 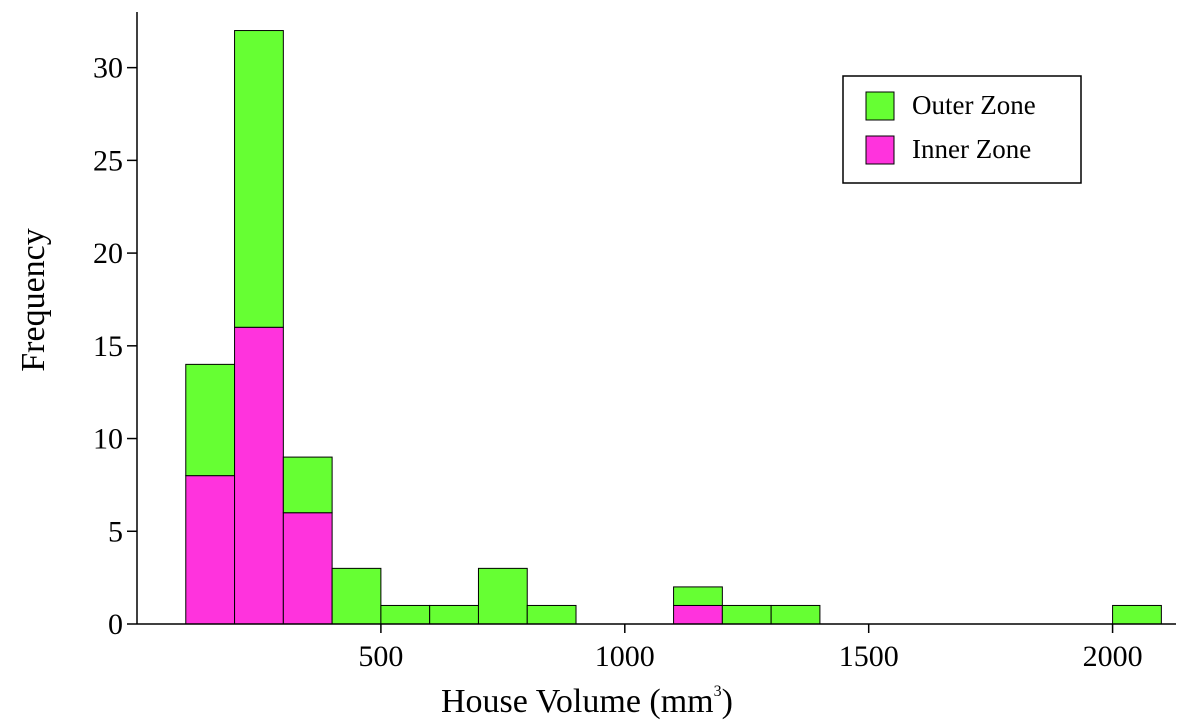 What do you see at coordinates (108, 160) in the screenshot?
I see `y-tick-label: 25` at bounding box center [108, 160].